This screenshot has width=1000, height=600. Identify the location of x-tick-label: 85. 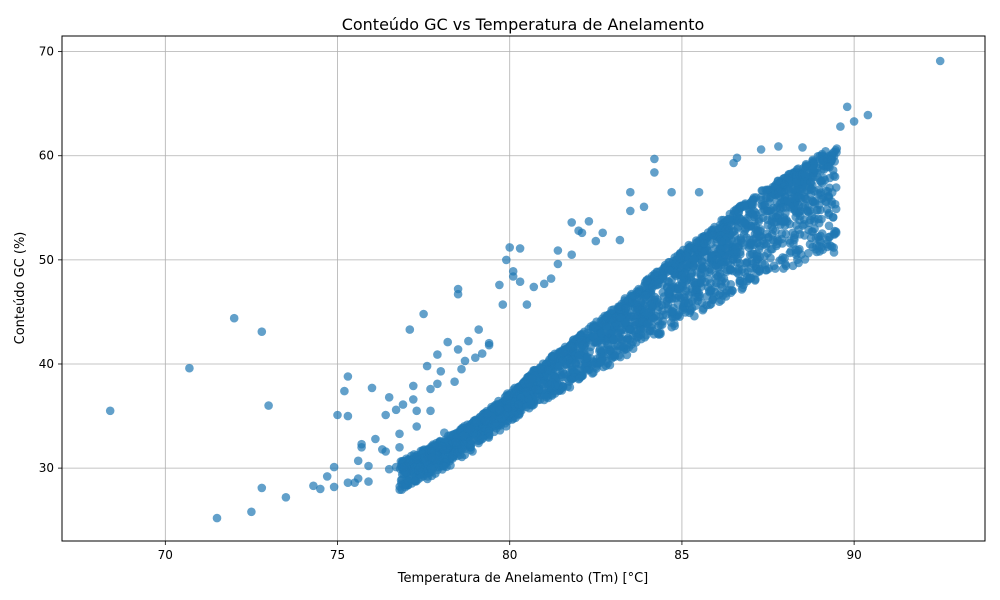
(681, 555).